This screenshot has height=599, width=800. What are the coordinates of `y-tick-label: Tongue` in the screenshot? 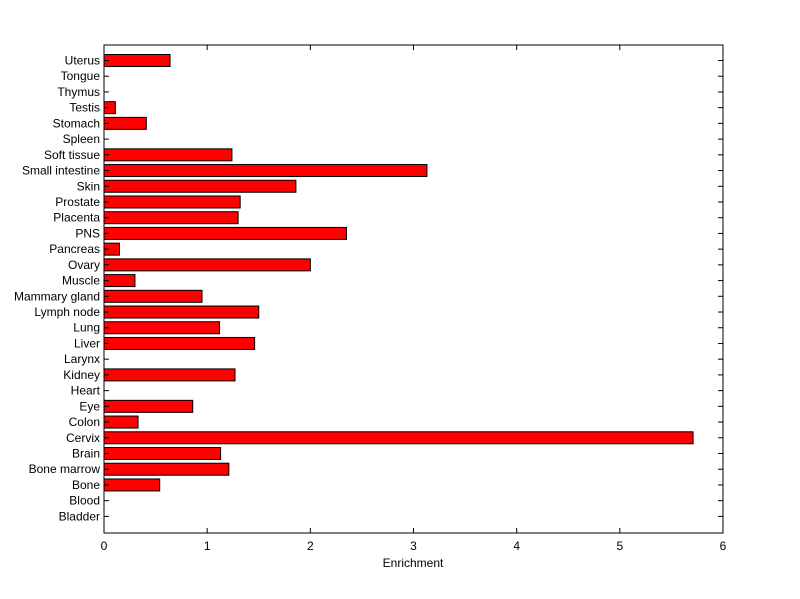 It's located at (81, 76).